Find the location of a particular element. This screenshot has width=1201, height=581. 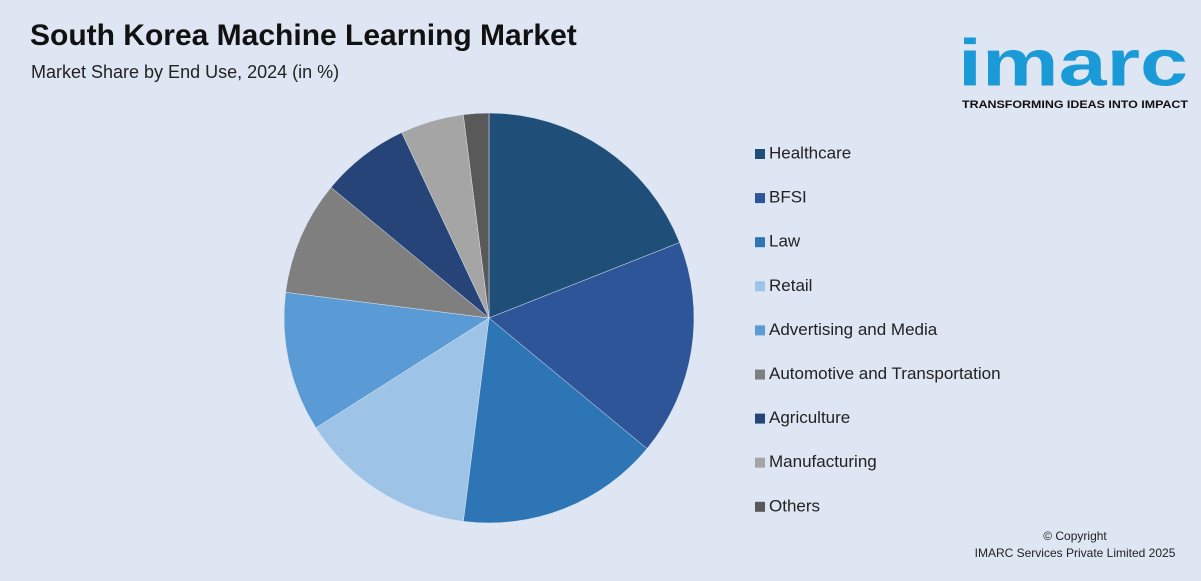

legend-label: Healthcare is located at coordinates (810, 152).